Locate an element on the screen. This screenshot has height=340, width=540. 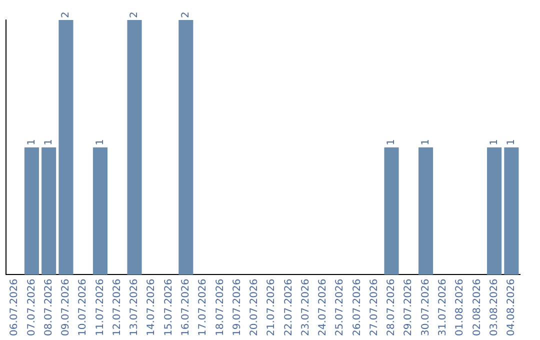
x-tick-label: 27.07.2026 is located at coordinates (374, 307).